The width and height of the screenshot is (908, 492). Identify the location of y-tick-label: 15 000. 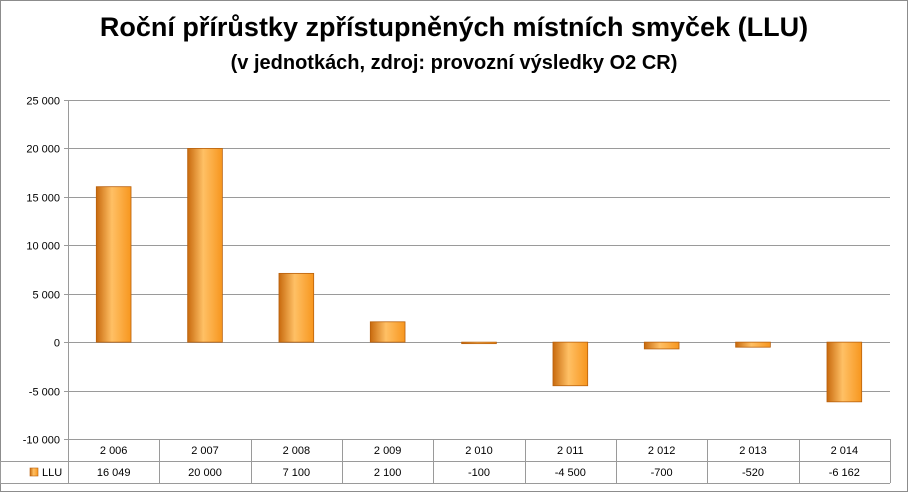
(43, 199).